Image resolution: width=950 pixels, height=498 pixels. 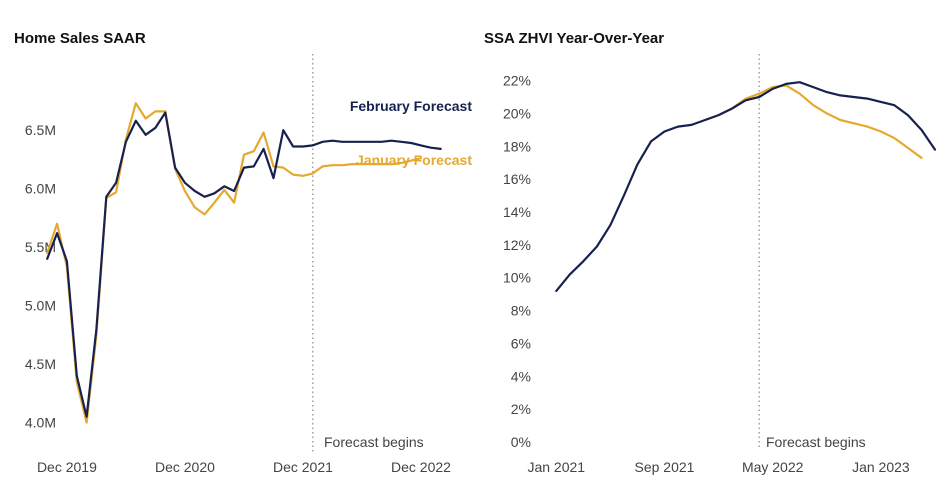 I want to click on y-tick-label: 0%, so click(x=521, y=442).